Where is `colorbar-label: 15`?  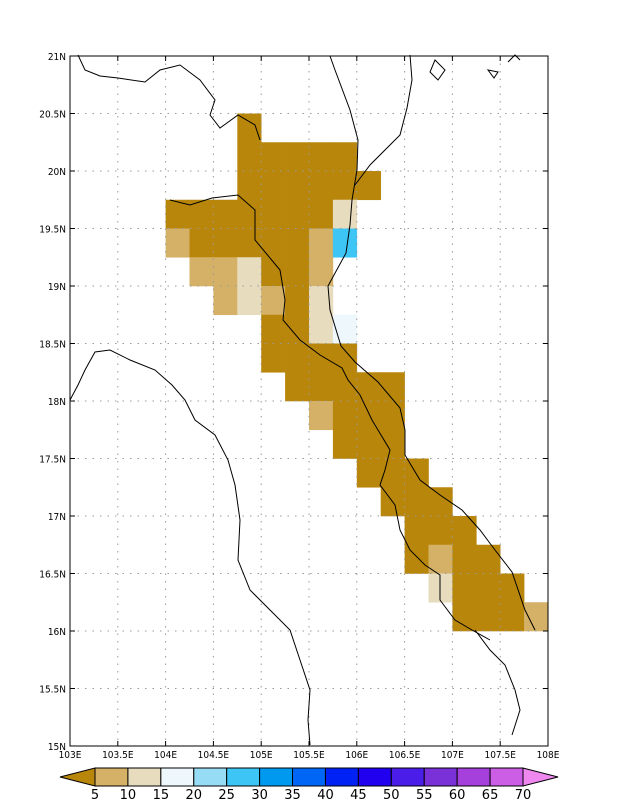 colorbar-label: 15 is located at coordinates (161, 794).